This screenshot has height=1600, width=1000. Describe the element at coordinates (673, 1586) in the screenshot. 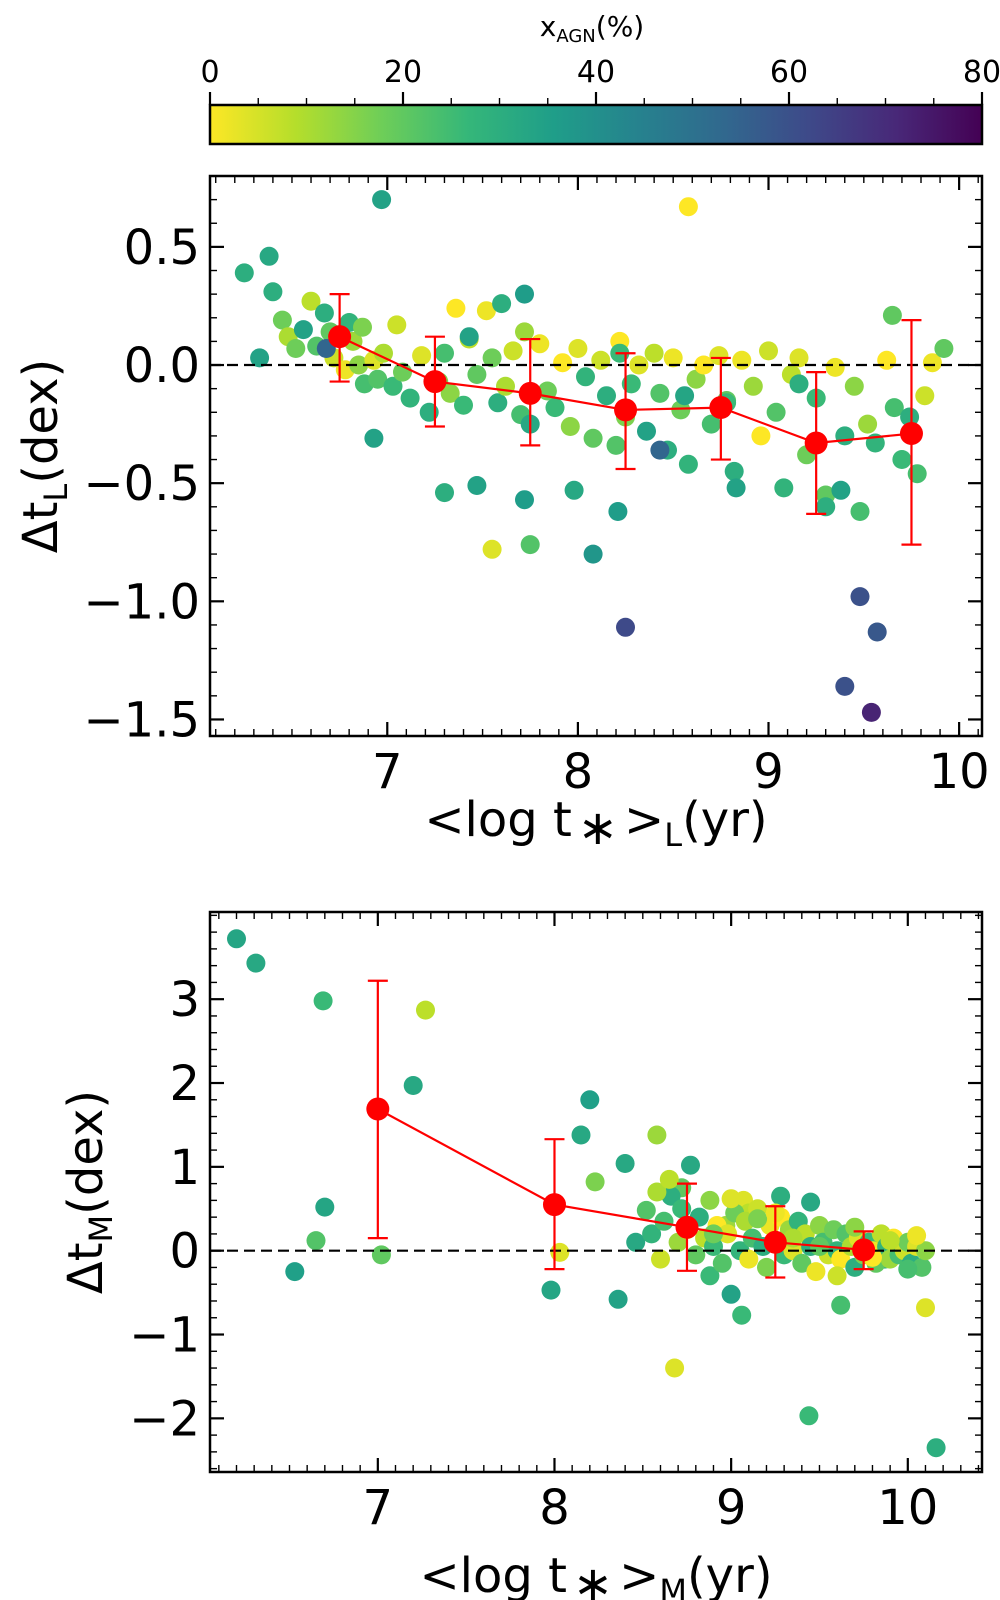

I see `panel-bottom-xlabel-sub: M` at that location.